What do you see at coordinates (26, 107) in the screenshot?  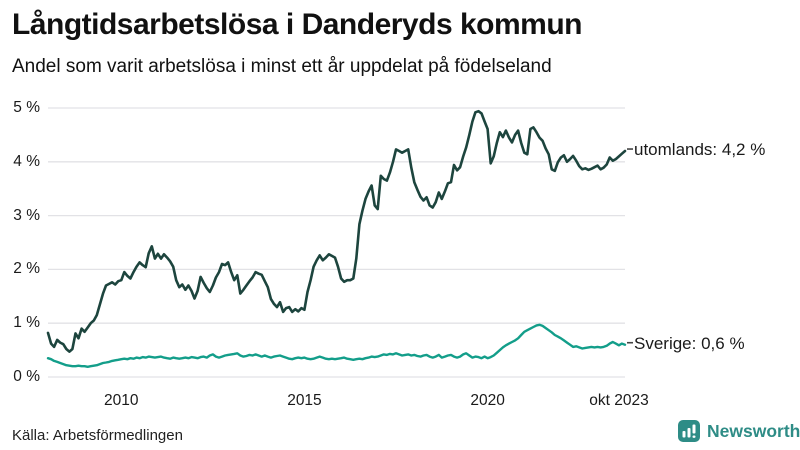 I see `y-tick-label: 5 %` at bounding box center [26, 107].